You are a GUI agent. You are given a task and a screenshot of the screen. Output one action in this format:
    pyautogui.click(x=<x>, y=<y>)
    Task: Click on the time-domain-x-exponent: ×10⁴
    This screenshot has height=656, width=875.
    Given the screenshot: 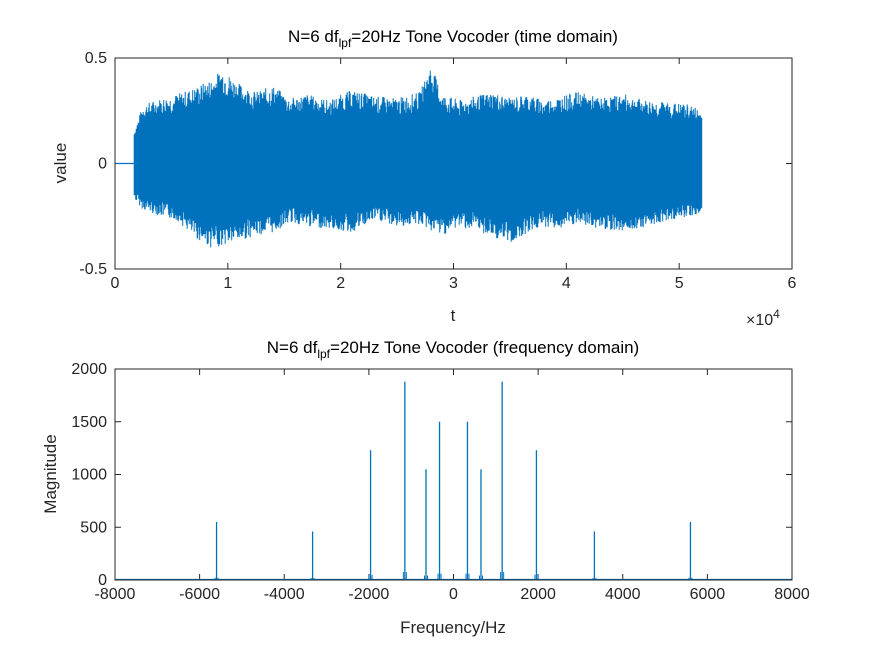 What is the action you would take?
    pyautogui.click(x=763, y=318)
    